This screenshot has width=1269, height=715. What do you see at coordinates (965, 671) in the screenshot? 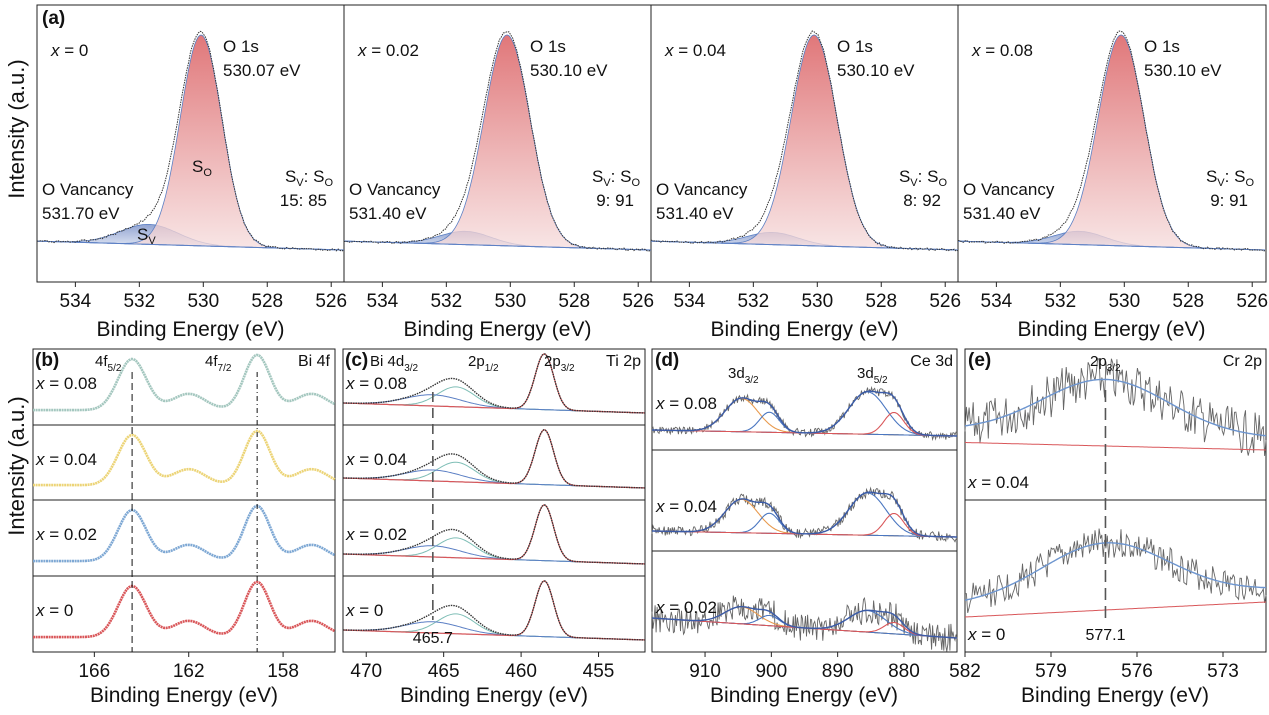
I see `x-tick-label: 582` at bounding box center [965, 671].